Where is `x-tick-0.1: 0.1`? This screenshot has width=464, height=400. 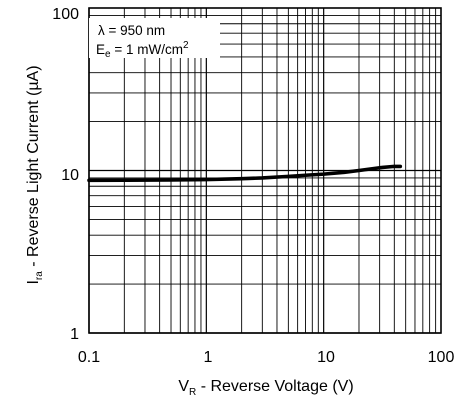
x-tick-0.1: 0.1 is located at coordinates (89, 357).